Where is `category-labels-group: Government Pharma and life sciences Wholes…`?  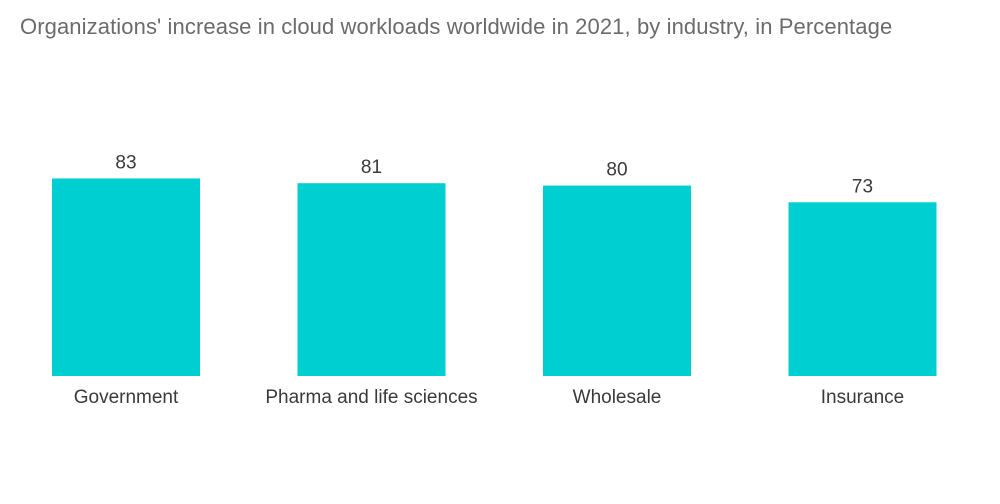 category-labels-group: Government Pharma and life sciences Wholes… is located at coordinates (489, 397).